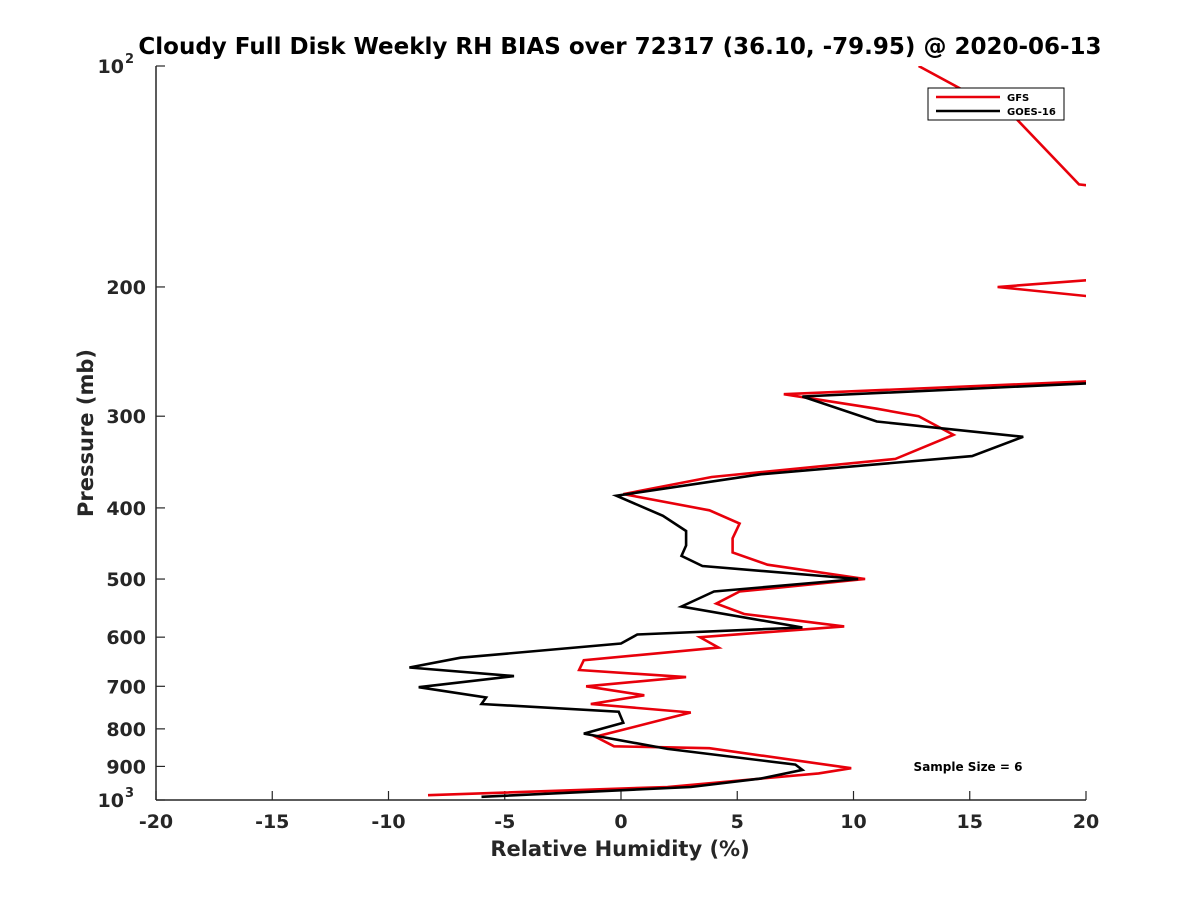 The image size is (1200, 900). I want to click on y-tick-label: 200, so click(126, 288).